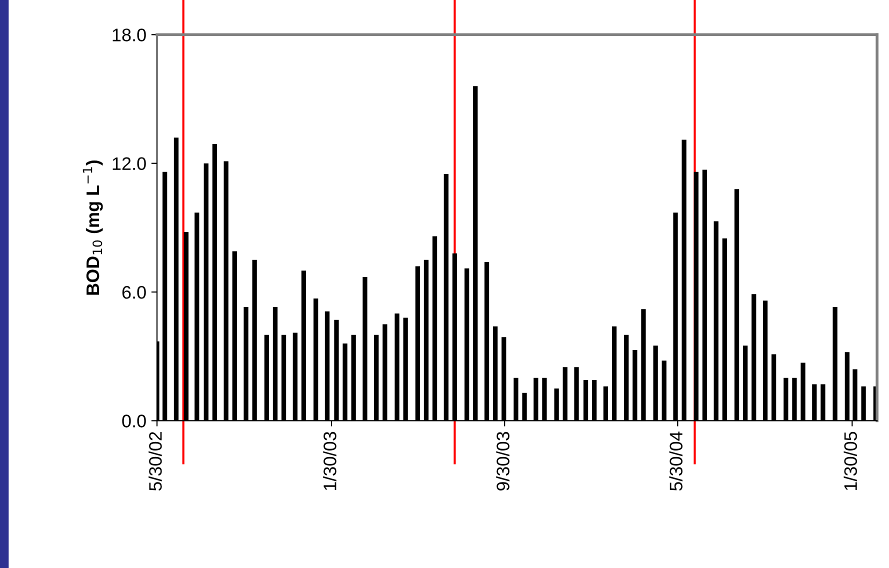 This screenshot has width=889, height=568. What do you see at coordinates (129, 163) in the screenshot?
I see `y-tick-label: 12.0` at bounding box center [129, 163].